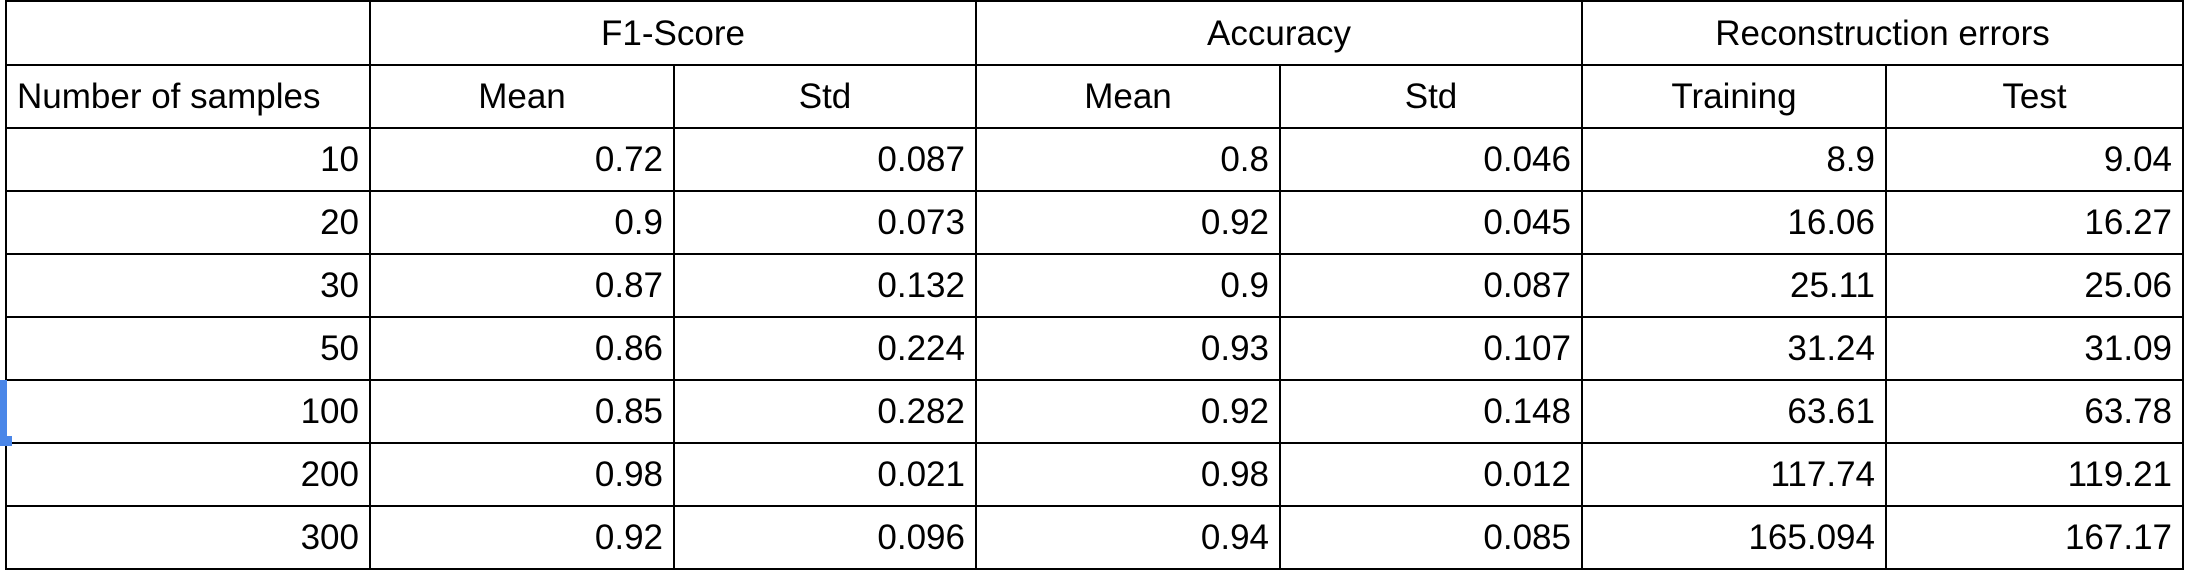  Describe the element at coordinates (188, 33) in the screenshot. I see `group-header-empty` at that location.